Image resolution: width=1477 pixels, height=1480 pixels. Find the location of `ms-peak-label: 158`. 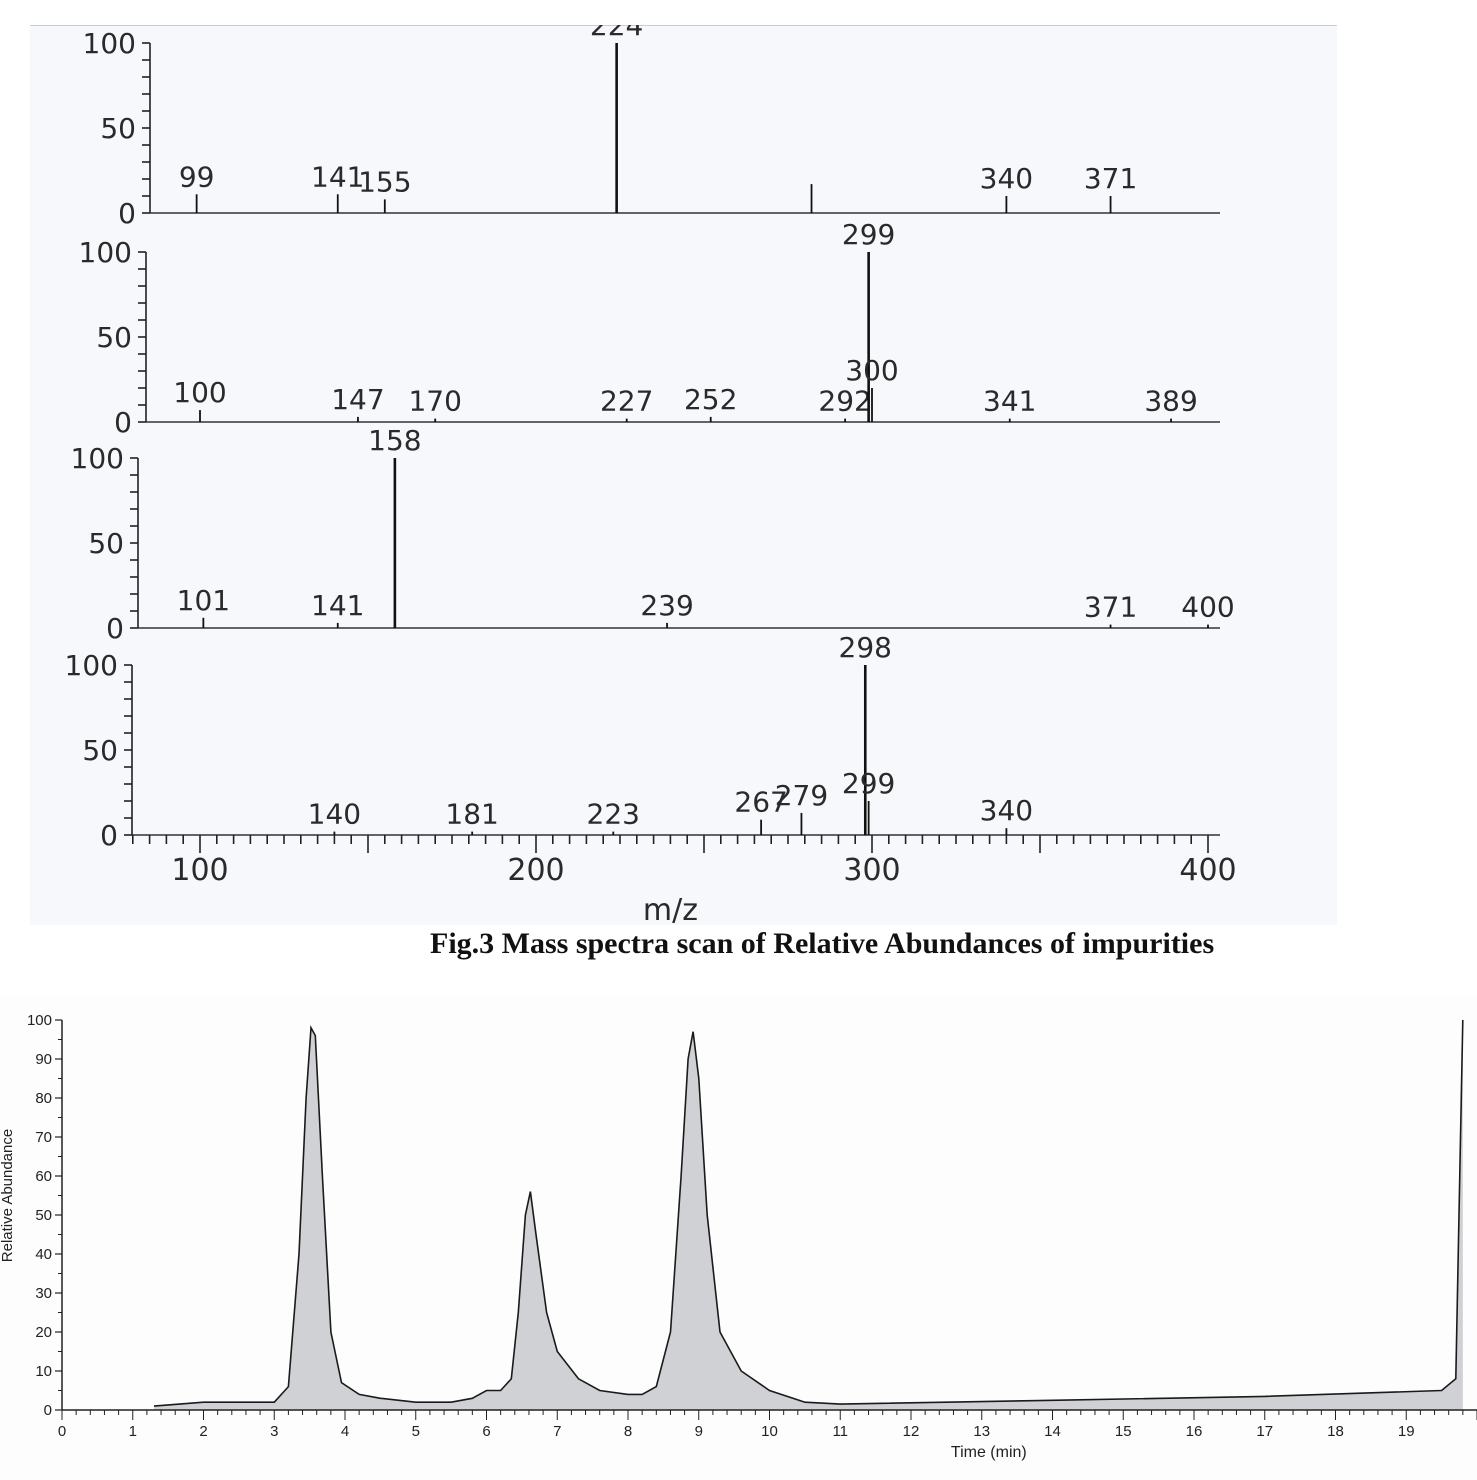

ms-peak-label: 158 is located at coordinates (394, 440).